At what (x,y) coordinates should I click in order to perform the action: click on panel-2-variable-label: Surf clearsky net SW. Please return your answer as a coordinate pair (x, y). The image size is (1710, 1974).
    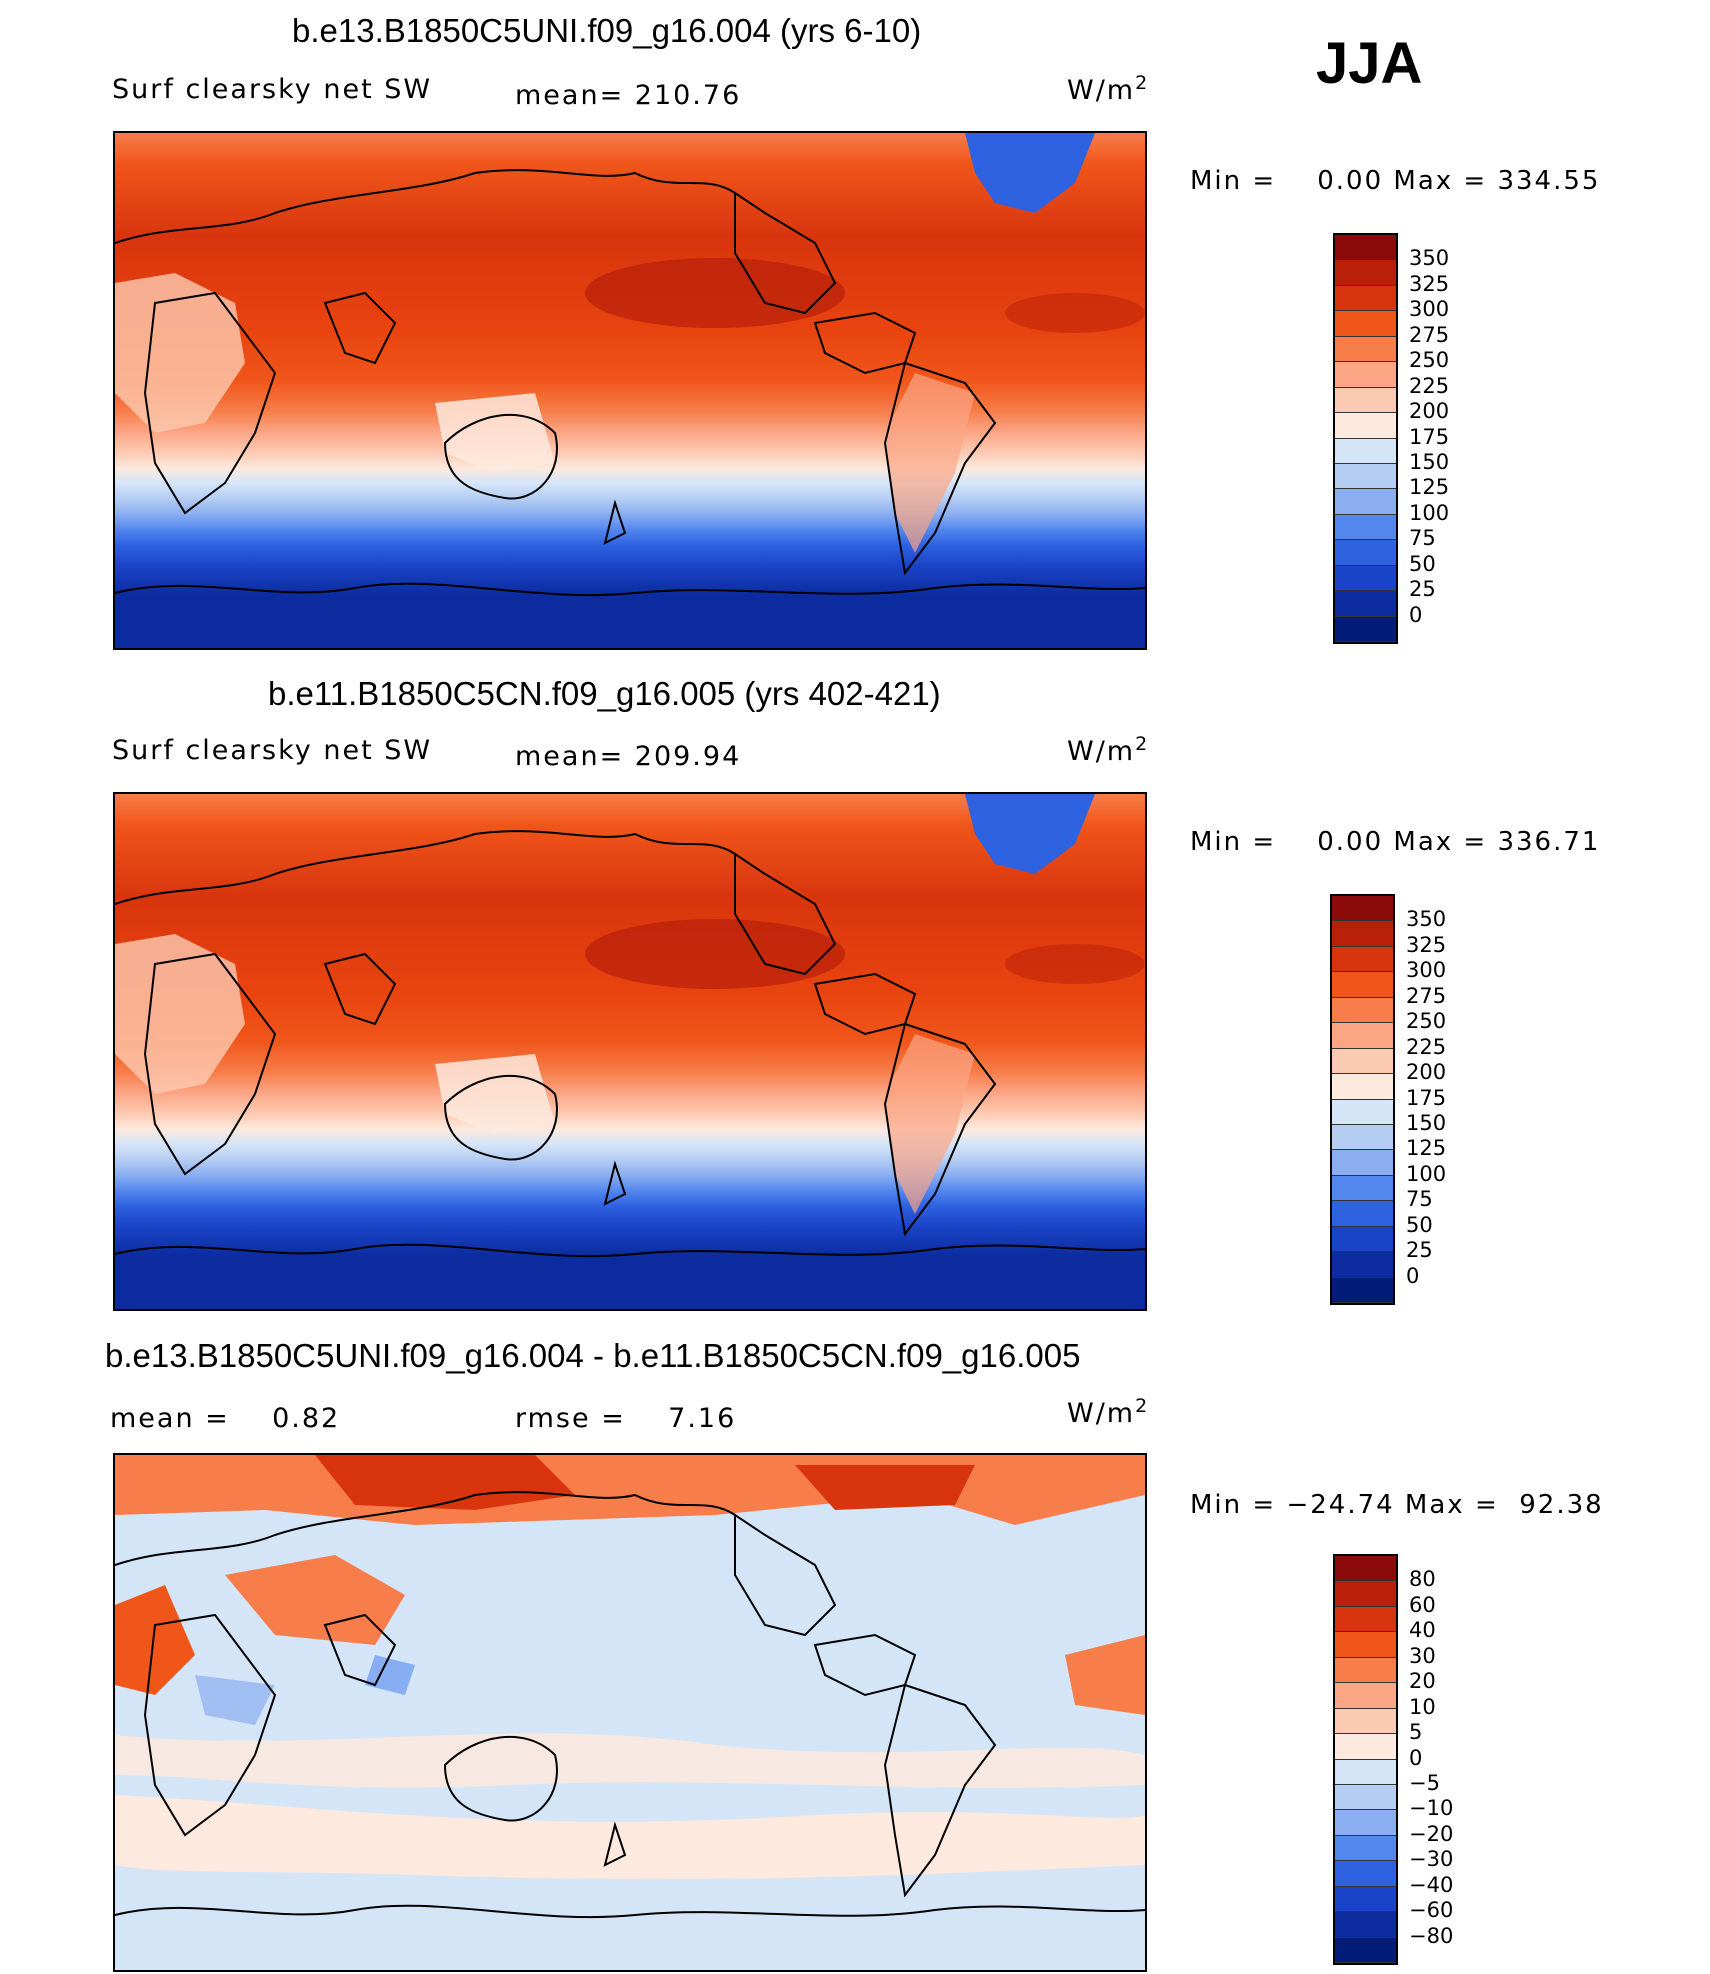
    Looking at the image, I should click on (272, 750).